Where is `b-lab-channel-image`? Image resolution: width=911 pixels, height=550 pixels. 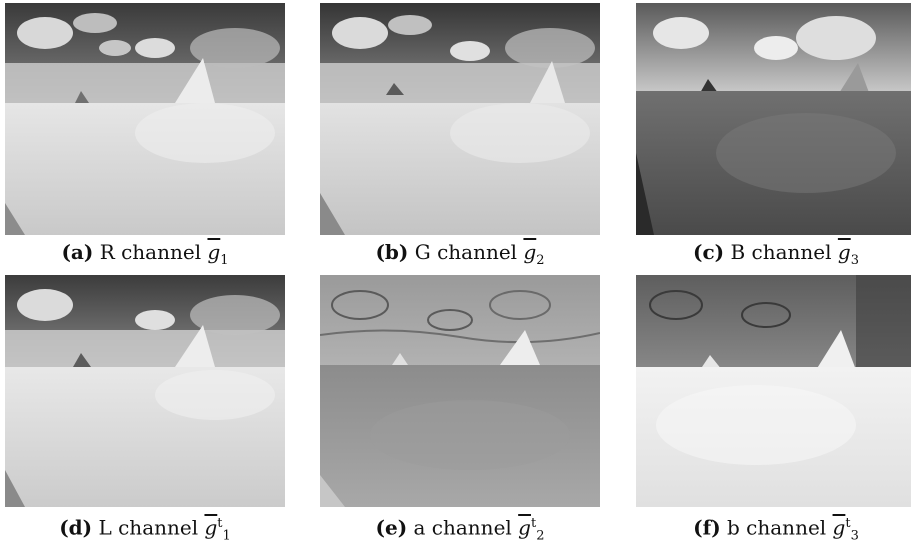
b-lab-channel-image is located at coordinates (773, 391).